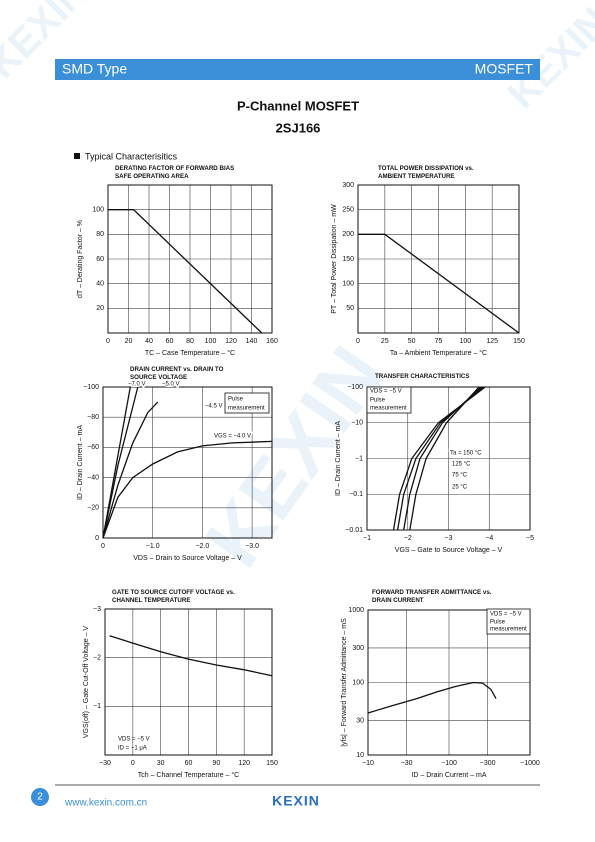 Image resolution: width=595 pixels, height=842 pixels. Describe the element at coordinates (547, 58) in the screenshot. I see `watermark: KEXIN` at that location.